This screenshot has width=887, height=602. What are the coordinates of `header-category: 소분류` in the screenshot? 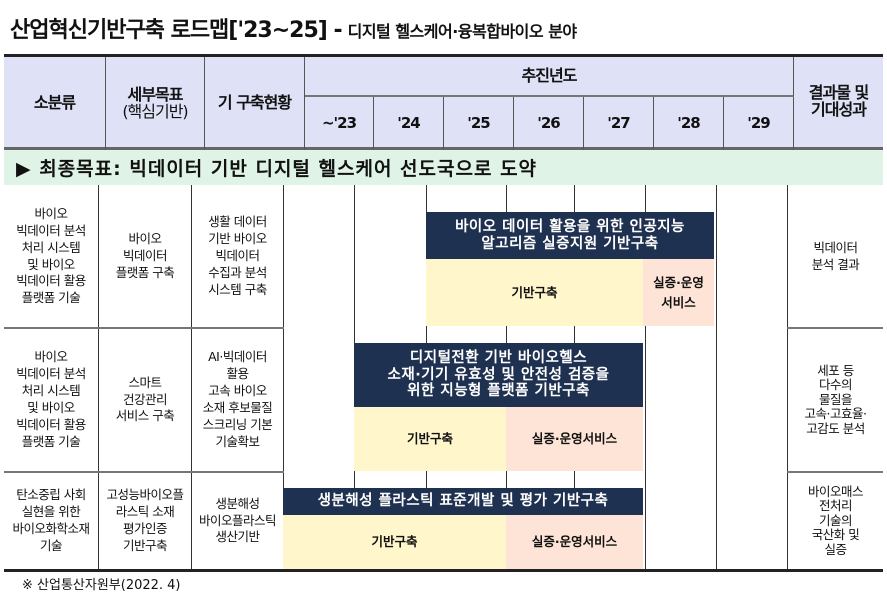 It's located at (55, 103).